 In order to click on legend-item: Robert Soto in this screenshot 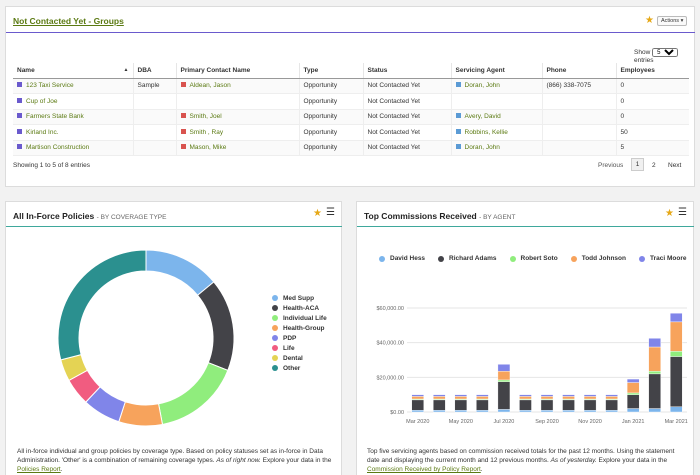, I will do `click(533, 258)`.